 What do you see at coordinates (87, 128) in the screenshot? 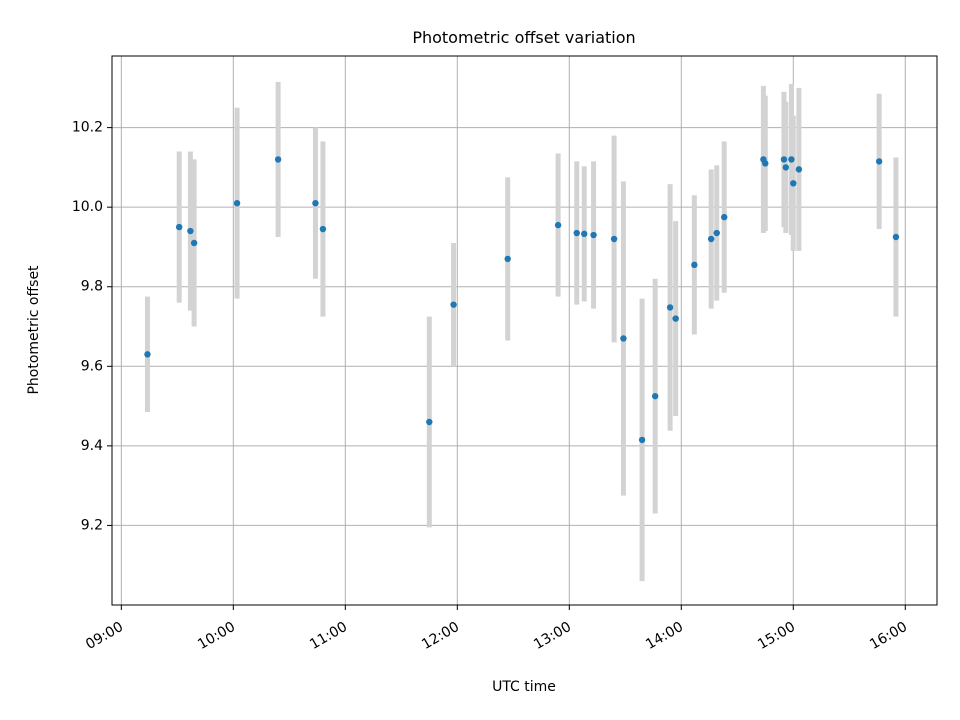
I see `y-tick-label: 10.2` at bounding box center [87, 128].